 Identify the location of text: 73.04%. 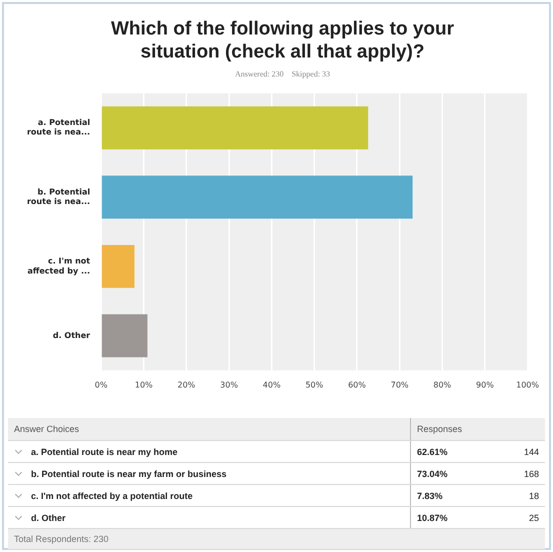
(451, 473).